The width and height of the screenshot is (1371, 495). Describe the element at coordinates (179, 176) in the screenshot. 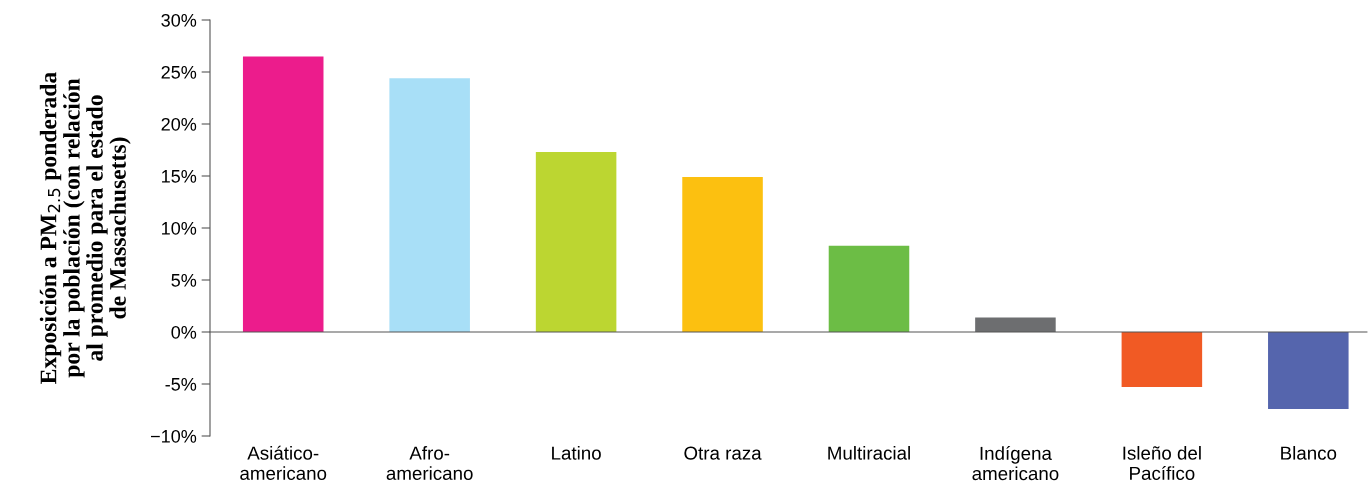

I see `y-tick-label: 15%` at that location.